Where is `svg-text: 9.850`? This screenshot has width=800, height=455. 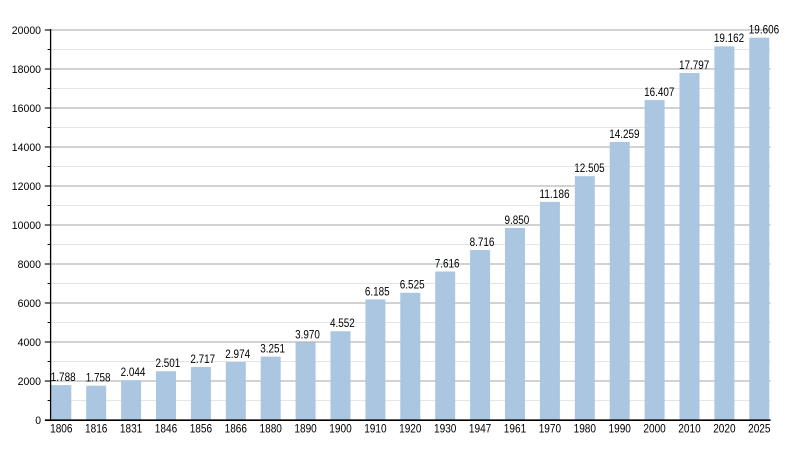 svg-text: 9.850 is located at coordinates (517, 220).